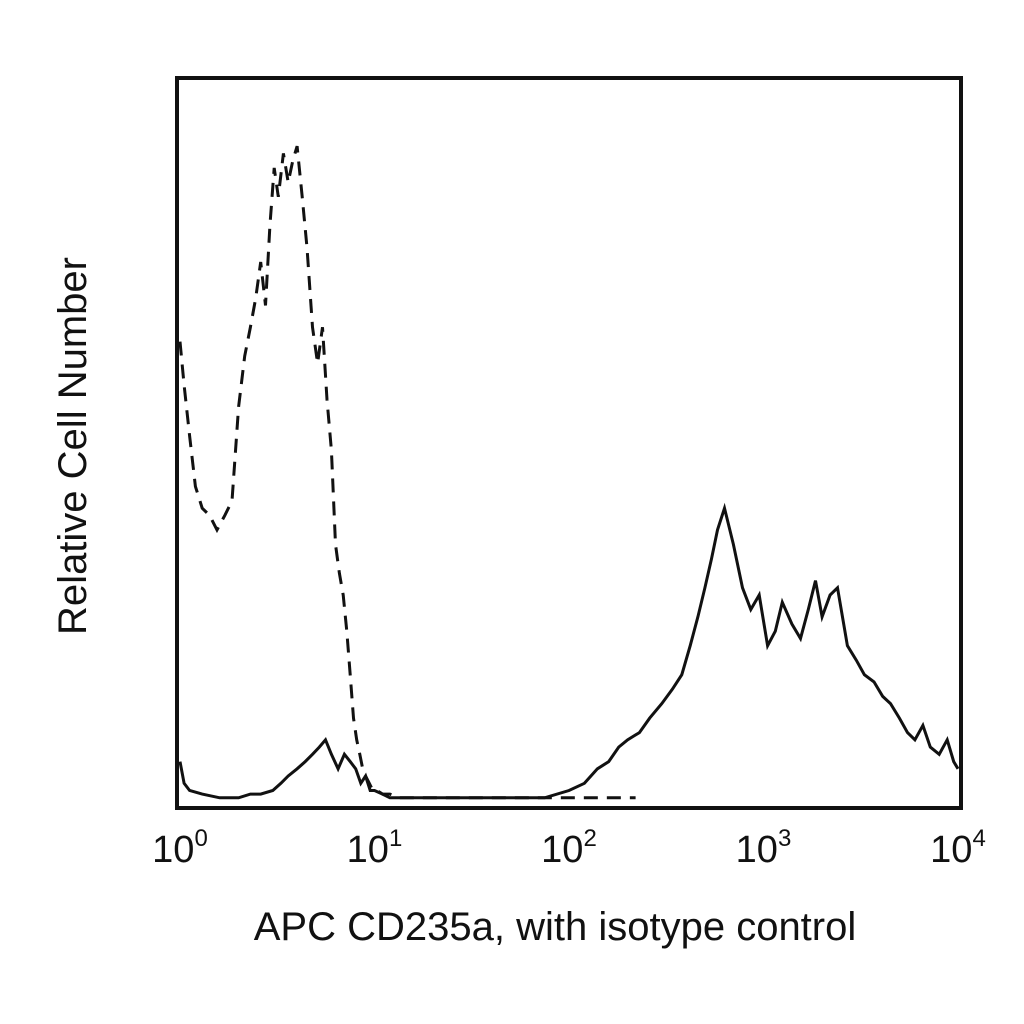  I want to click on x-tick-label: 10³, so click(764, 848).